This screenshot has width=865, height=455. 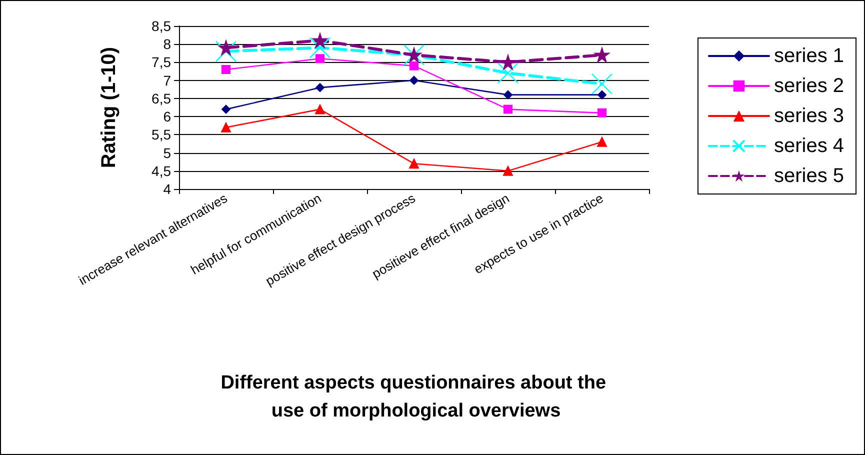 I want to click on y-tick-label: 5, so click(x=167, y=152).